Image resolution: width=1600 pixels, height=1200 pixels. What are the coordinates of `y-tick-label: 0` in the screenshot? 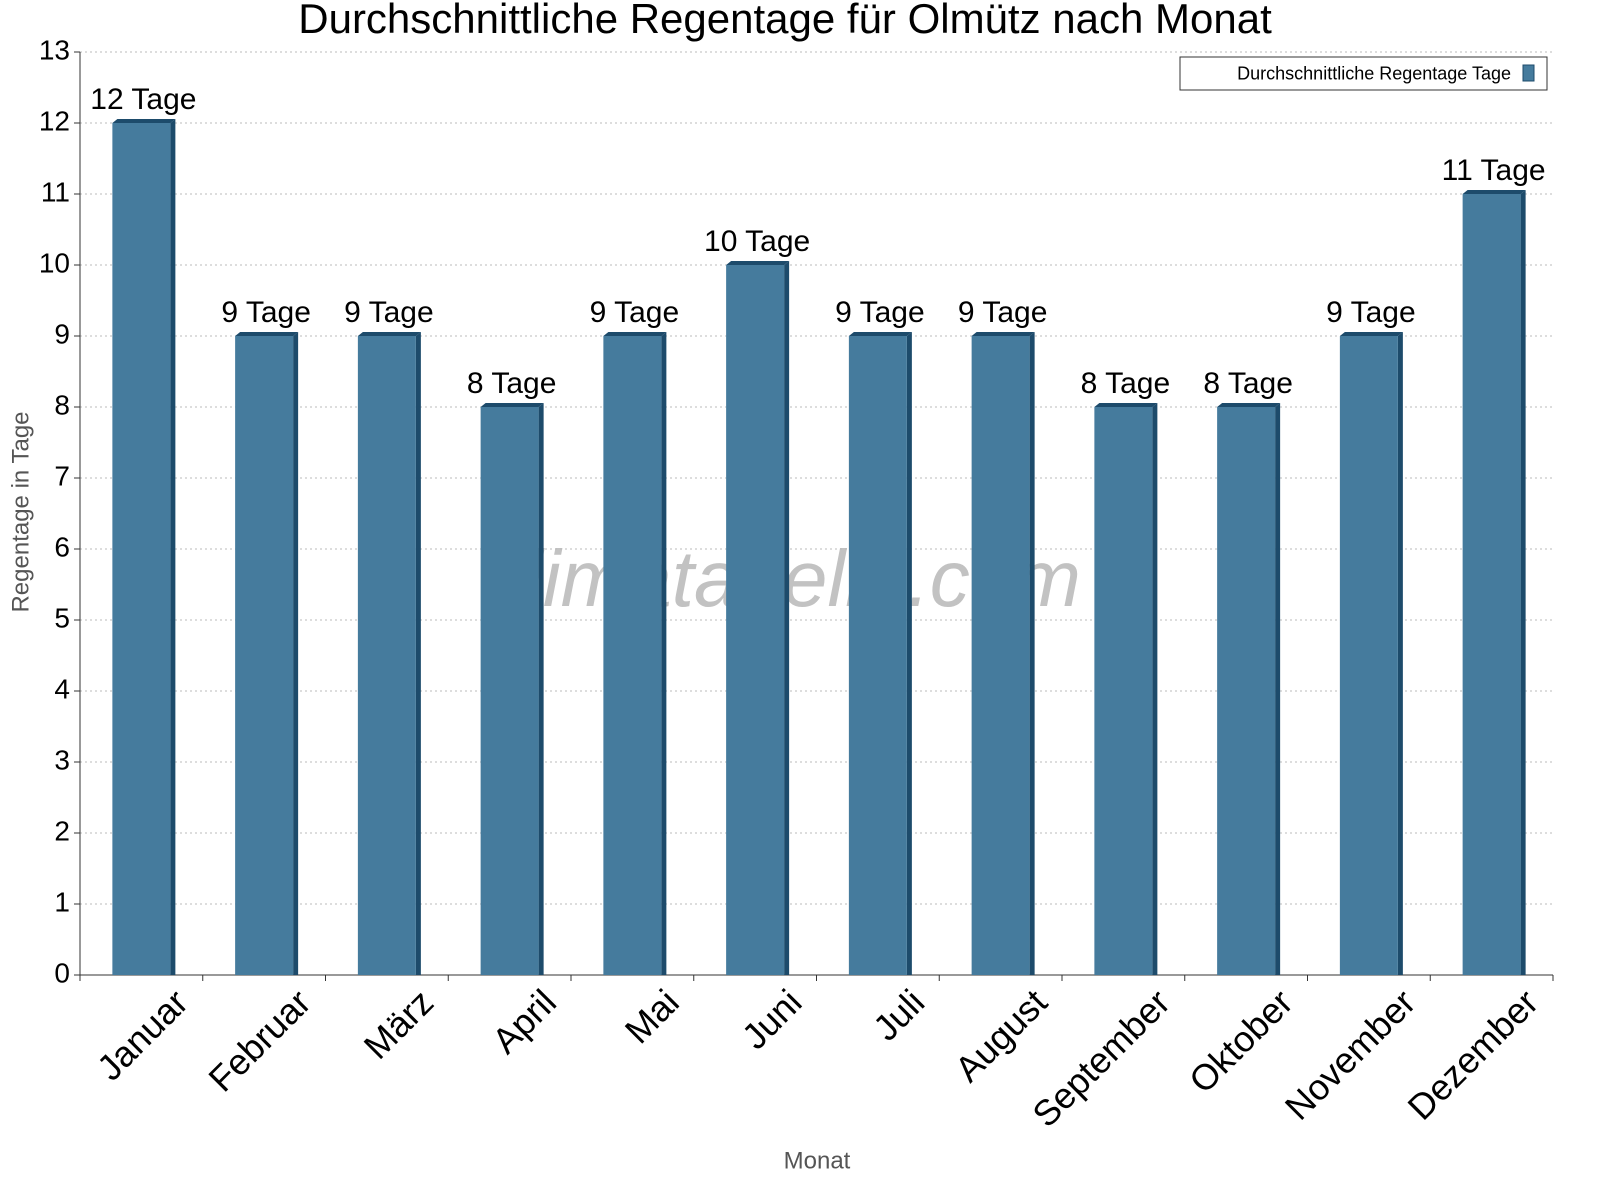 It's located at (62, 972).